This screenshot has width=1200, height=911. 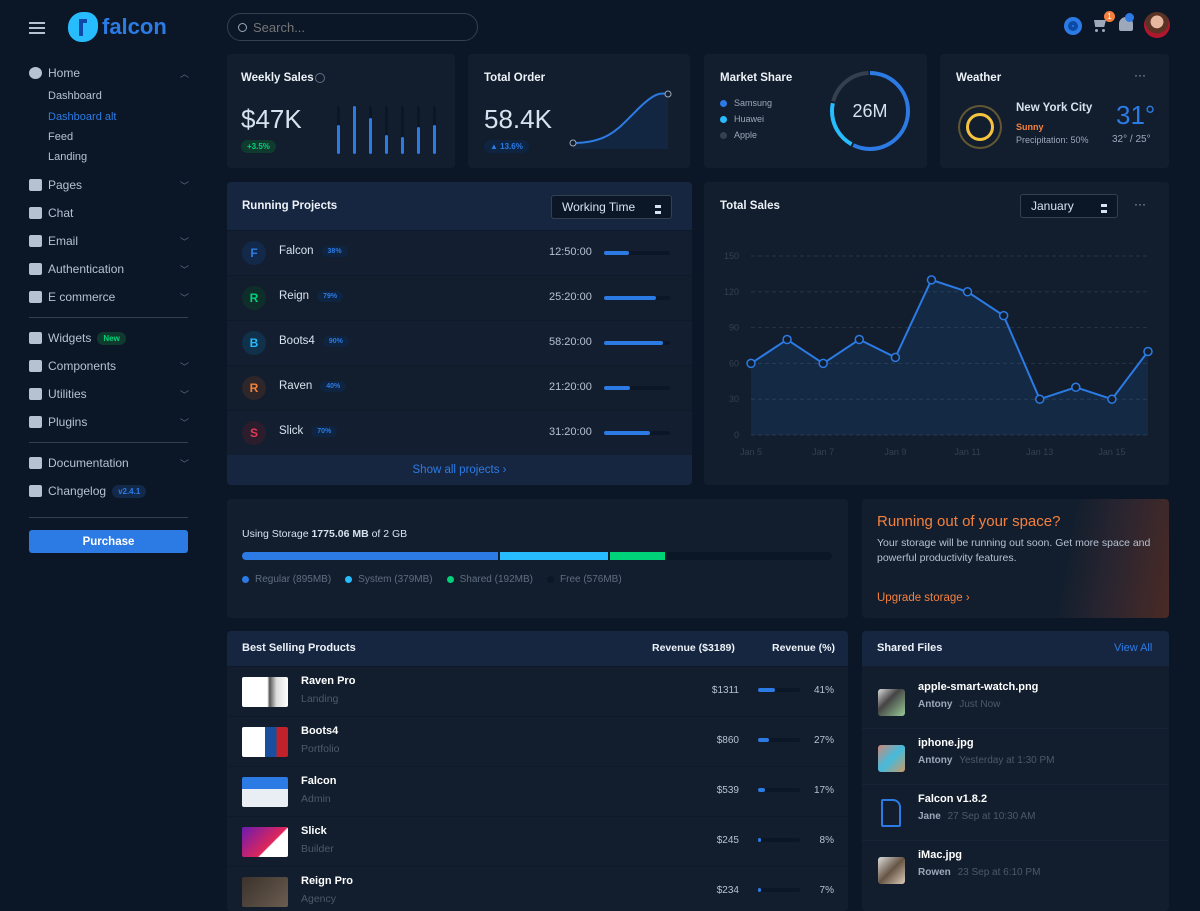 I want to click on project-avatar: R, so click(x=254, y=298).